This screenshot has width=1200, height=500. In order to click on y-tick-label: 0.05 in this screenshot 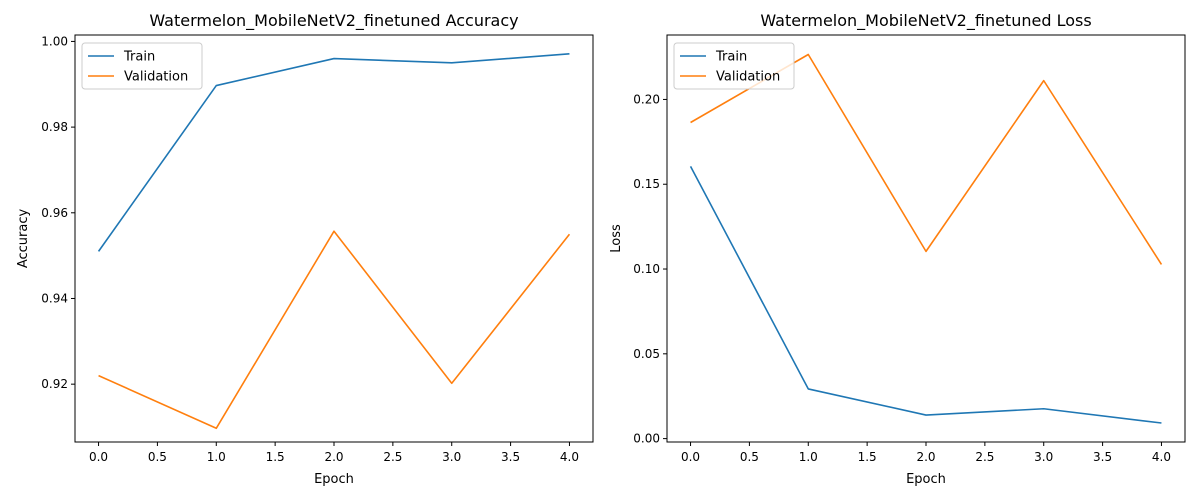, I will do `click(646, 354)`.